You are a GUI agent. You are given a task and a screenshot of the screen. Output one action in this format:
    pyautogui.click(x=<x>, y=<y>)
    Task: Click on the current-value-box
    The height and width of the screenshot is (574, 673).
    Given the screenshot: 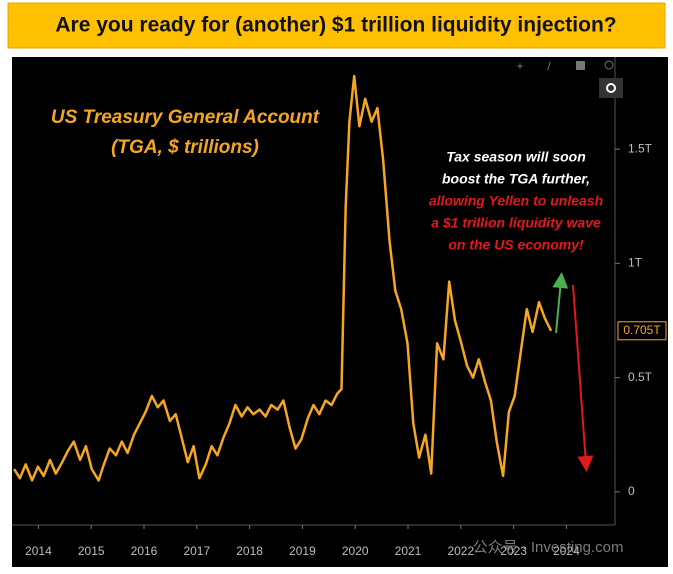 What is the action you would take?
    pyautogui.click(x=642, y=331)
    